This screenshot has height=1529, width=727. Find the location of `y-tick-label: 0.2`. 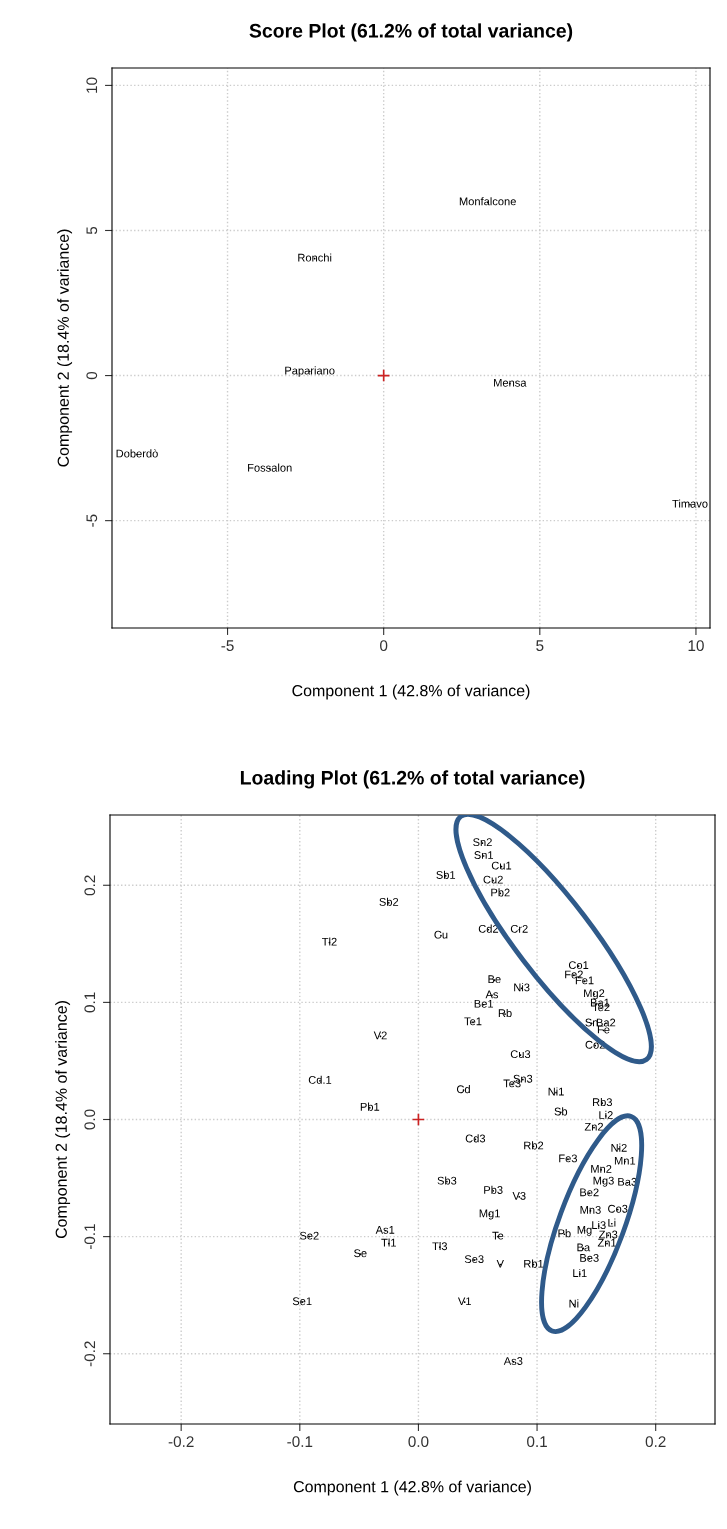

y-tick-label: 0.2 is located at coordinates (90, 885).